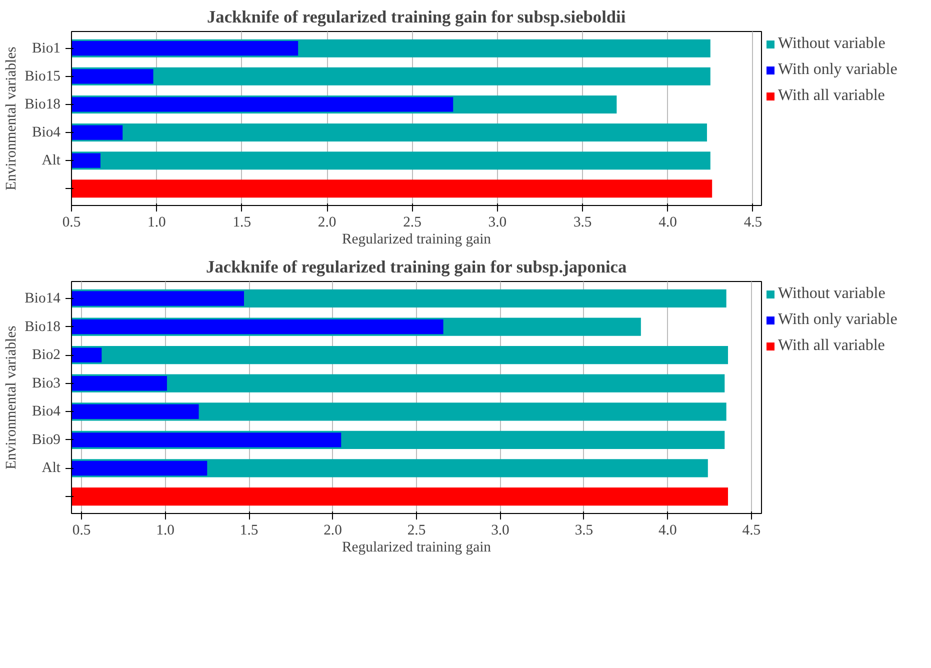  I want to click on chart-title: Jackknife of regularized training gain for subsp.sieboldii, so click(416, 17).